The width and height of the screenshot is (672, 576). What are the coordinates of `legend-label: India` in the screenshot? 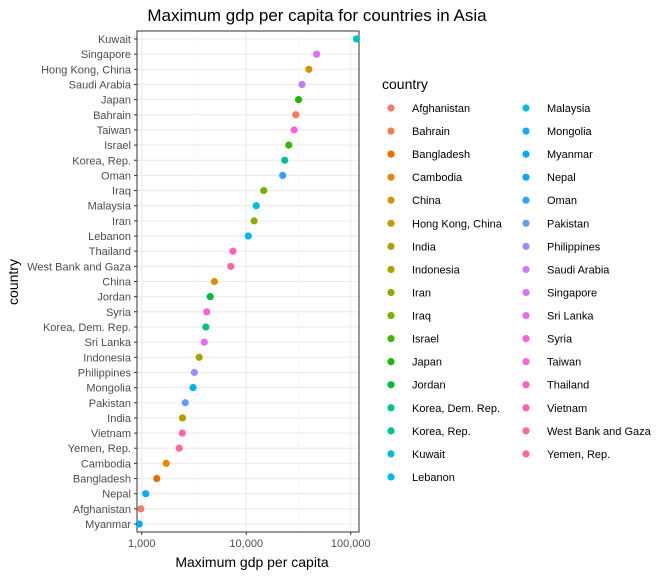 It's located at (424, 247).